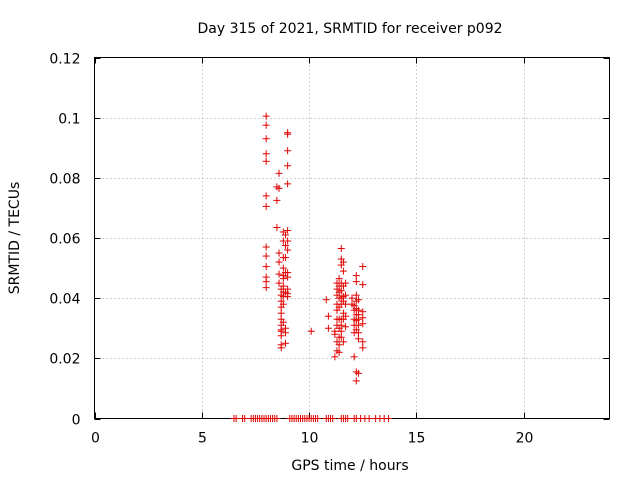 The height and width of the screenshot is (480, 640). I want to click on x-tick-label: 0, so click(95, 439).